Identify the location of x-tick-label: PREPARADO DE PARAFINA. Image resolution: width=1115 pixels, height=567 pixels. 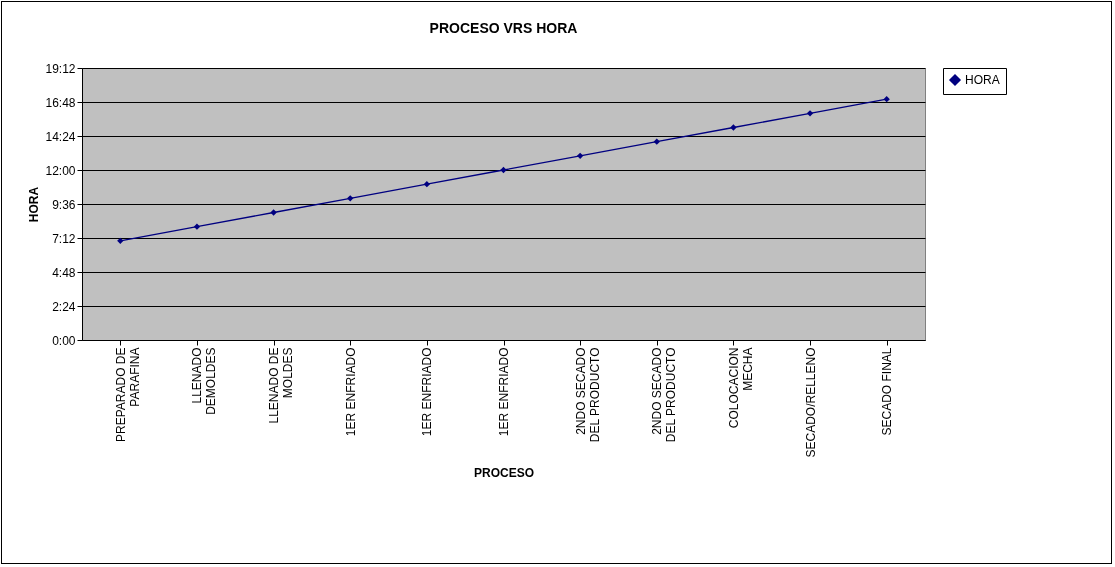
(127, 394).